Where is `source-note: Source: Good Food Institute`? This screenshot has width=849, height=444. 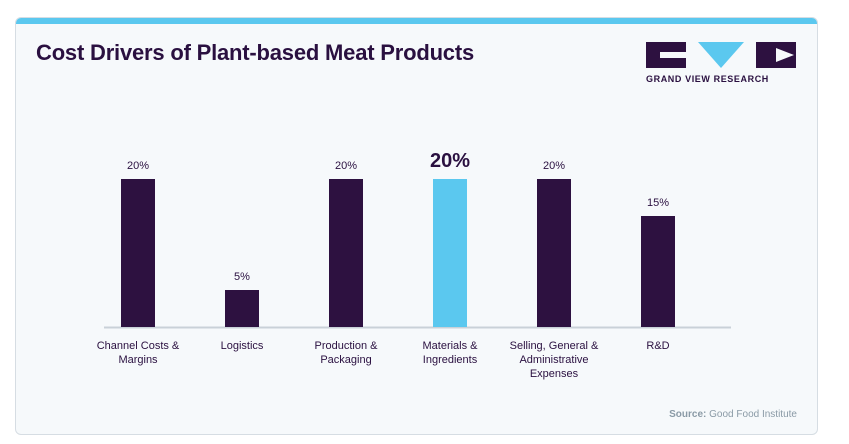 source-note: Source: Good Food Institute is located at coordinates (733, 414).